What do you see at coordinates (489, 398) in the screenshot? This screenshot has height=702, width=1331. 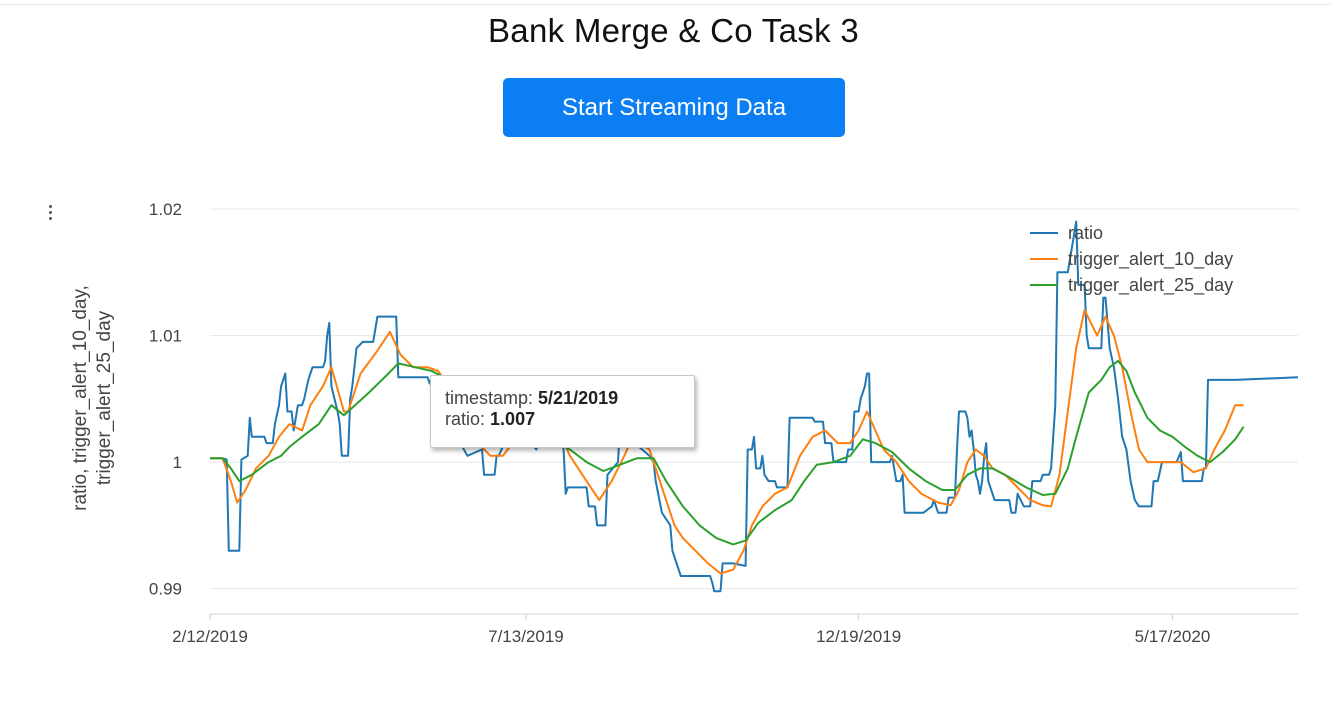 I see `tooltip-timestamp-label: timestamp:` at bounding box center [489, 398].